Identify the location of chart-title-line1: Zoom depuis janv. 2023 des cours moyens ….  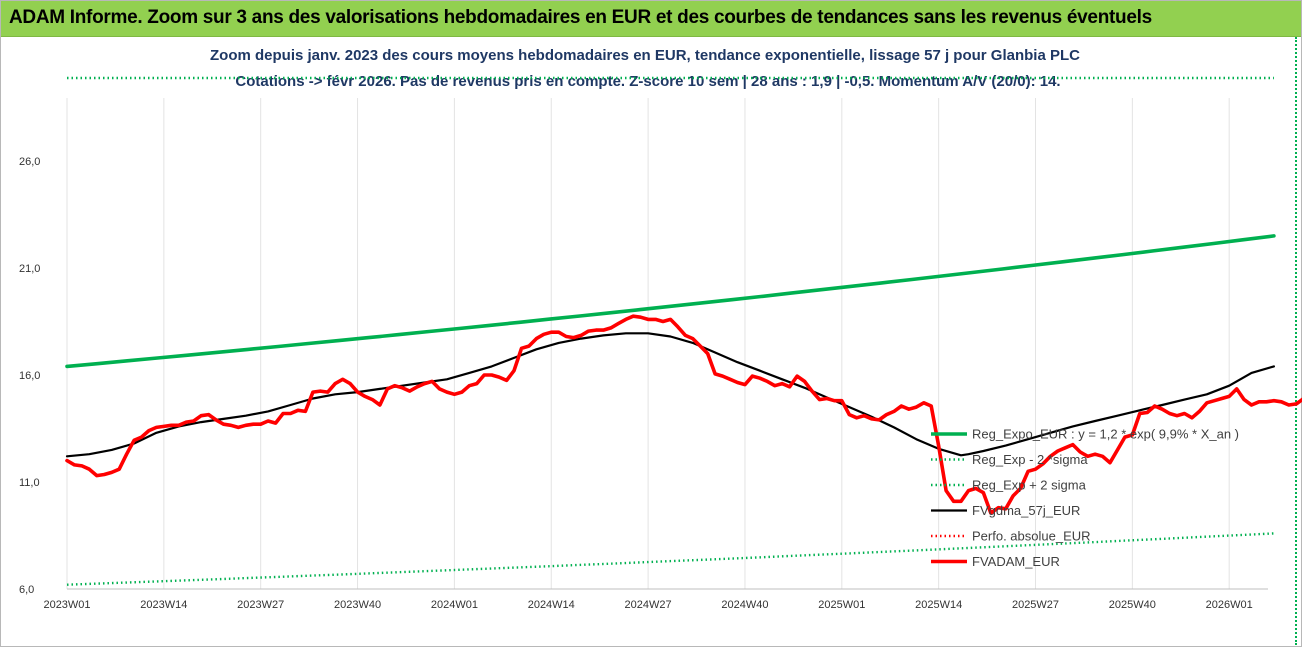
(645, 55).